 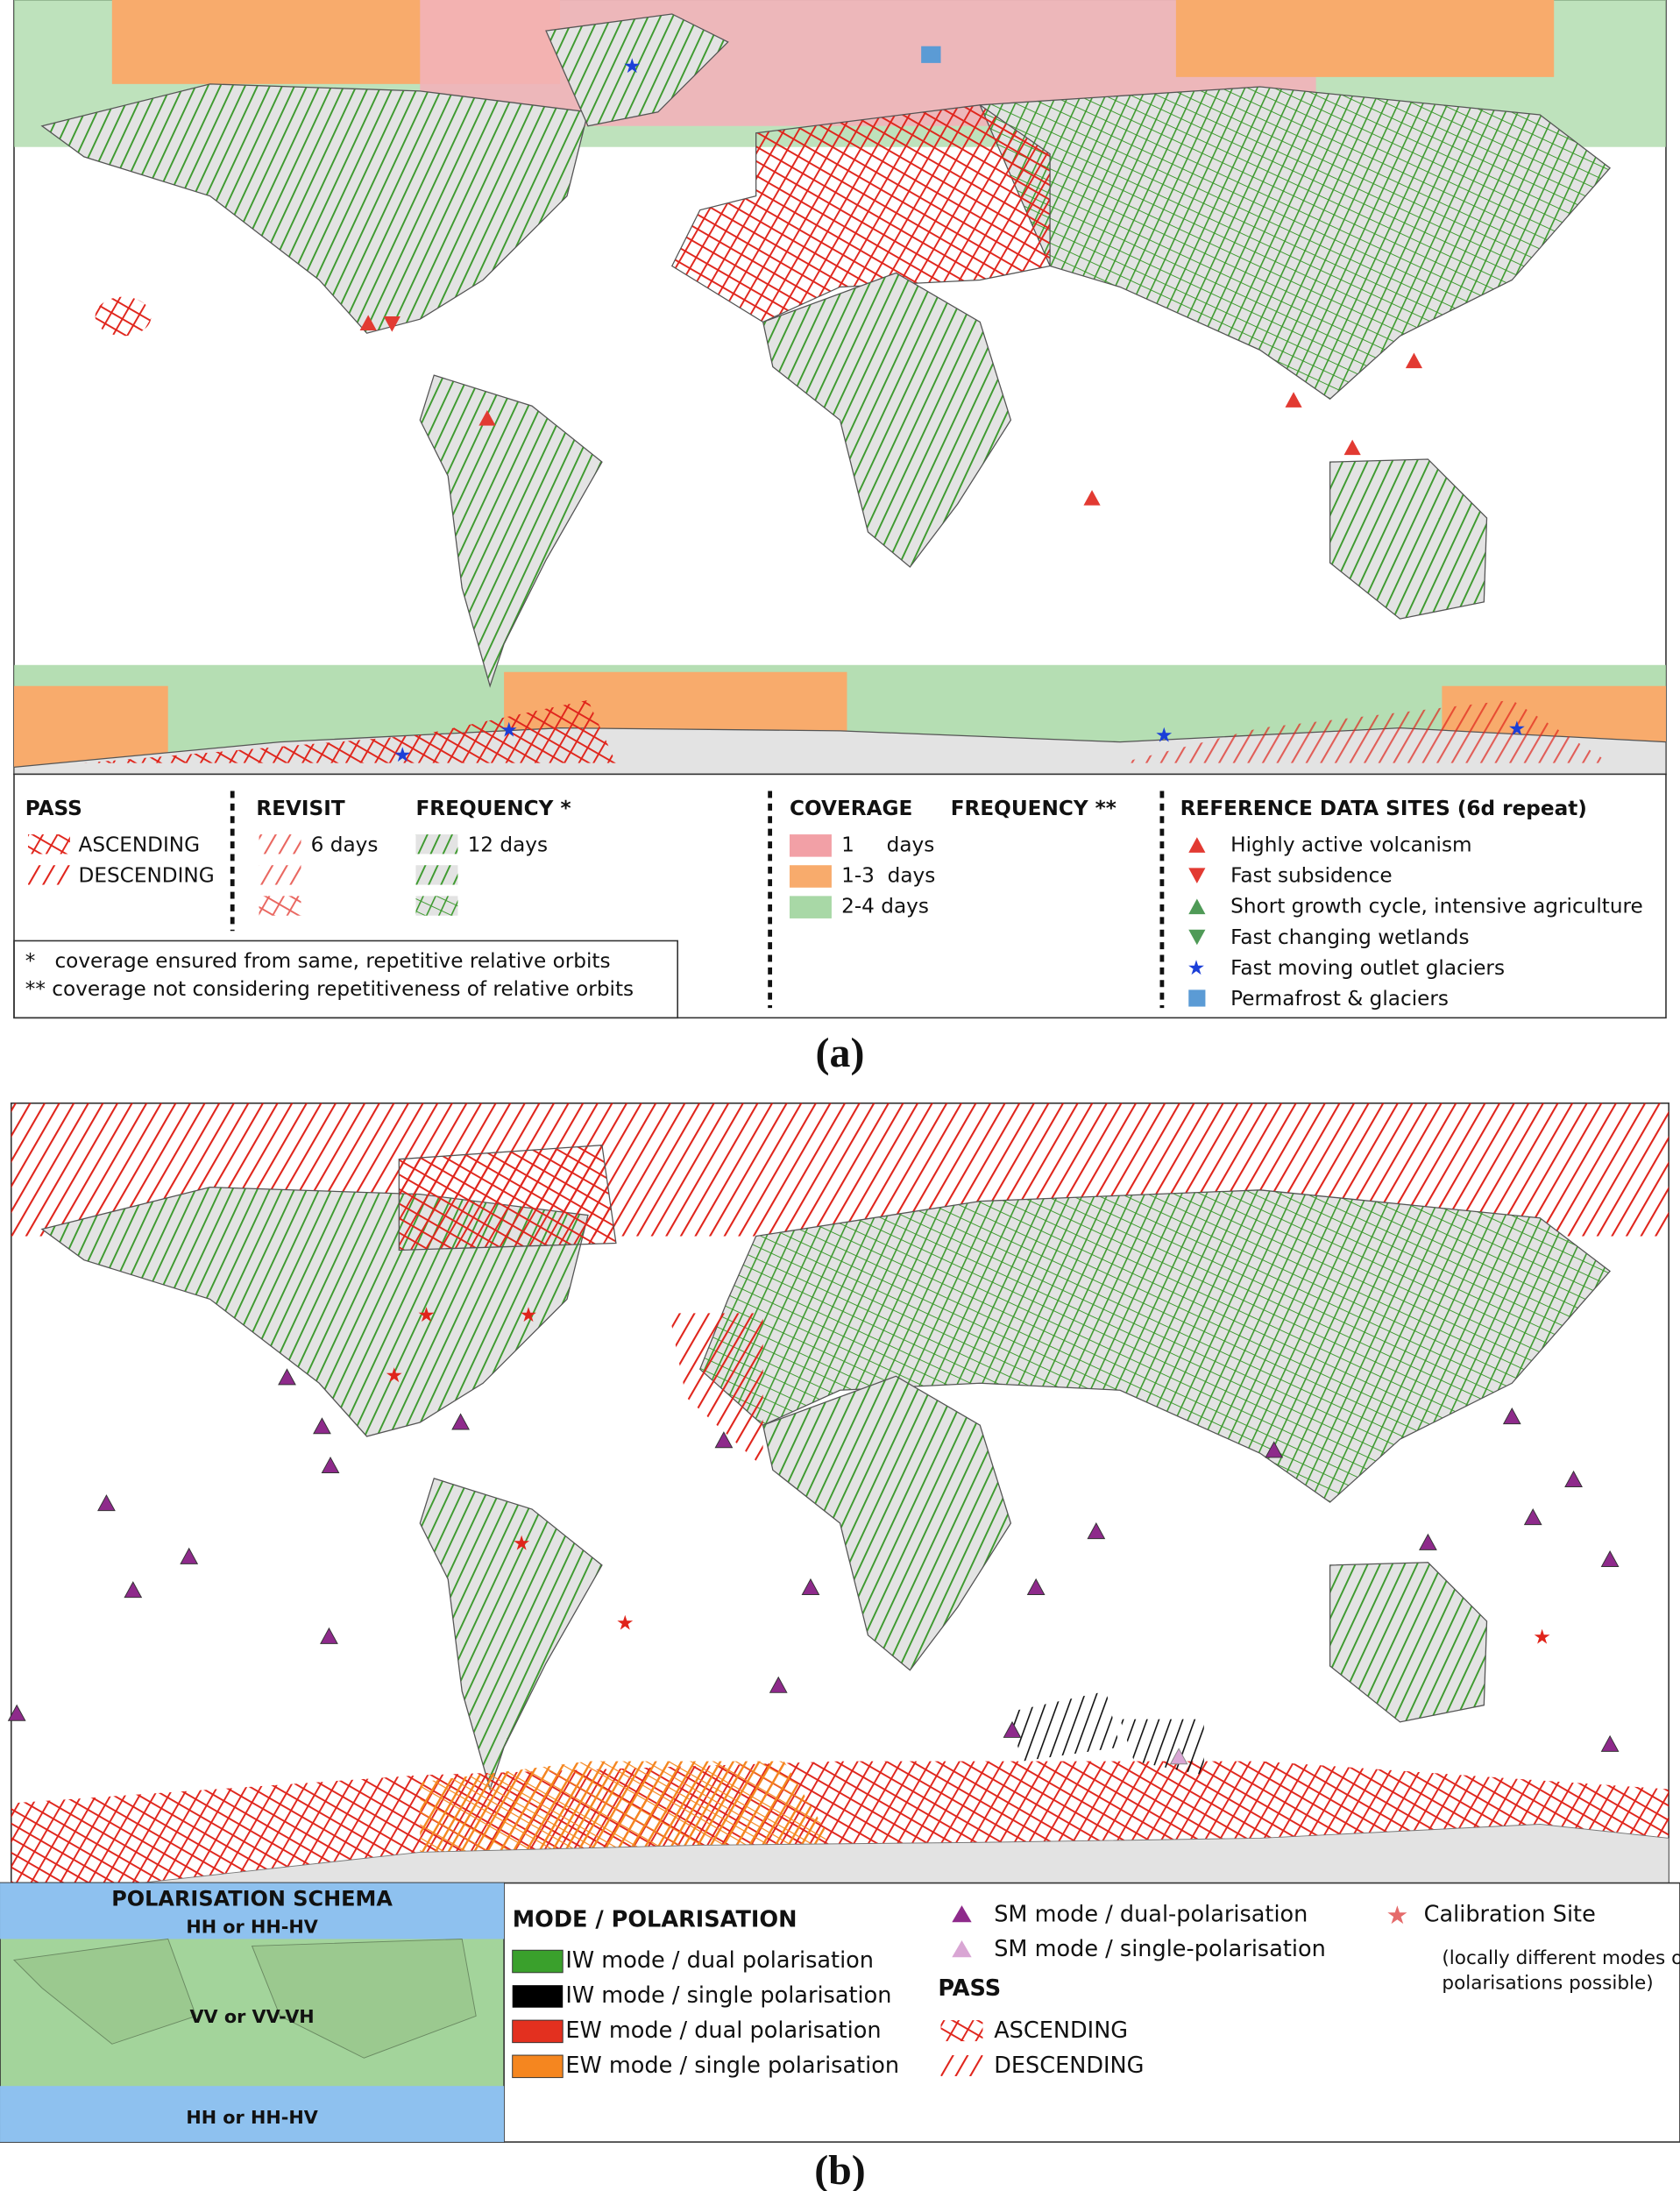 What do you see at coordinates (719, 1960) in the screenshot?
I see `legend-label: IW mode / dual polarisation` at bounding box center [719, 1960].